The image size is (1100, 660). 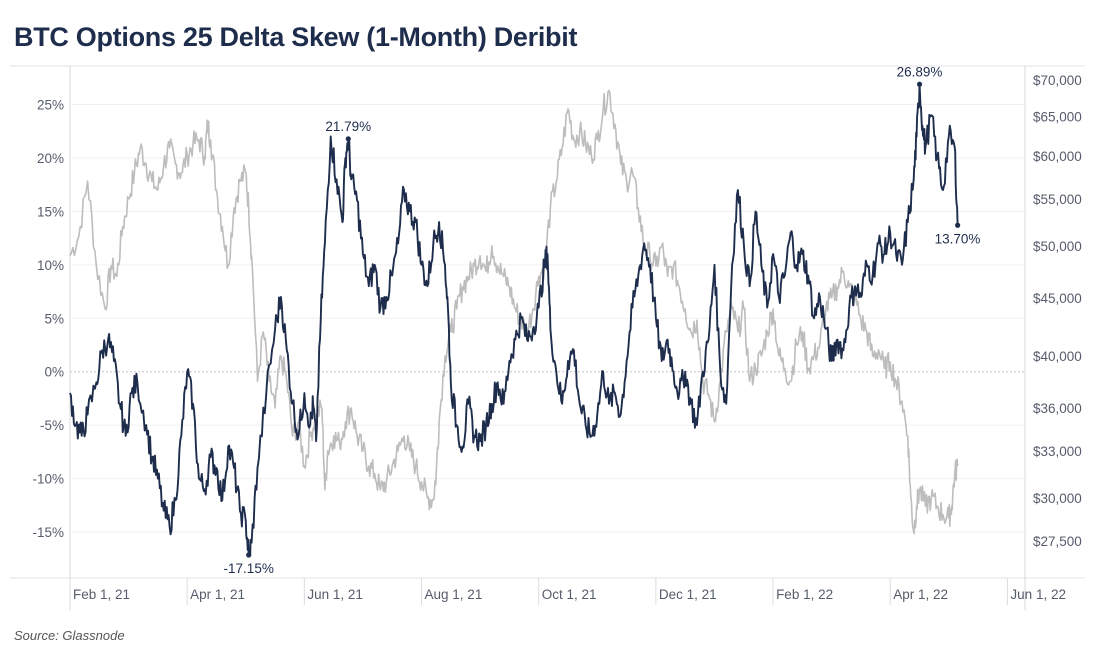 I want to click on y-right-tick-label: $40,000, so click(x=1057, y=356).